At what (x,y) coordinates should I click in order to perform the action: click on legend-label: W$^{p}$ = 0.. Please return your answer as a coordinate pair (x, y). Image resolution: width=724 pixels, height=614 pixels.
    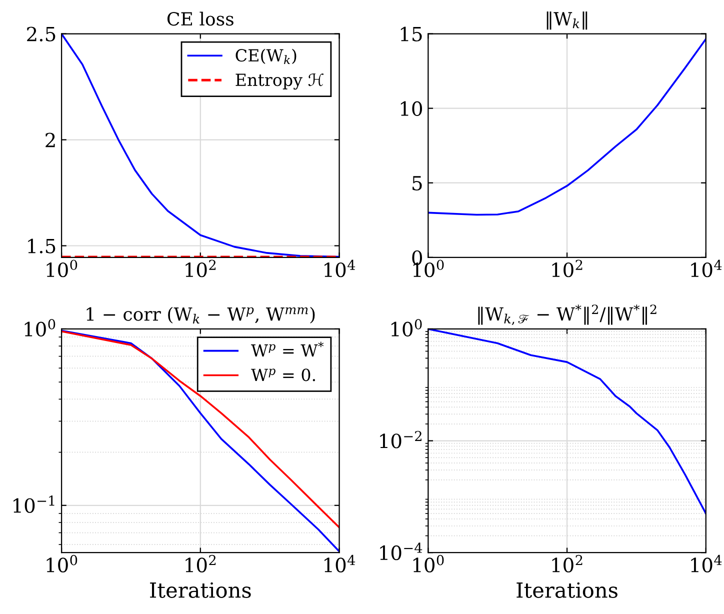
    Looking at the image, I should click on (283, 375).